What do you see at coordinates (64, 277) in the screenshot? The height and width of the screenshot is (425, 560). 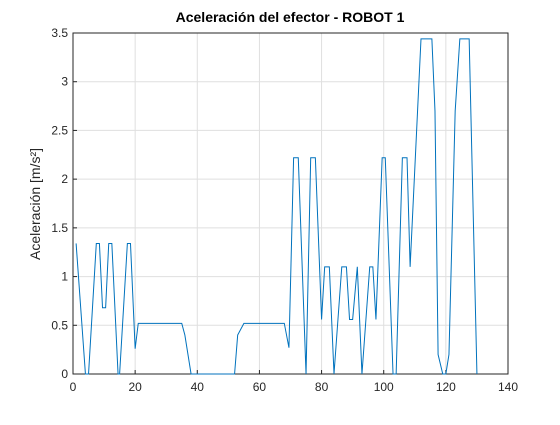 I see `y-tick-label: 1` at bounding box center [64, 277].